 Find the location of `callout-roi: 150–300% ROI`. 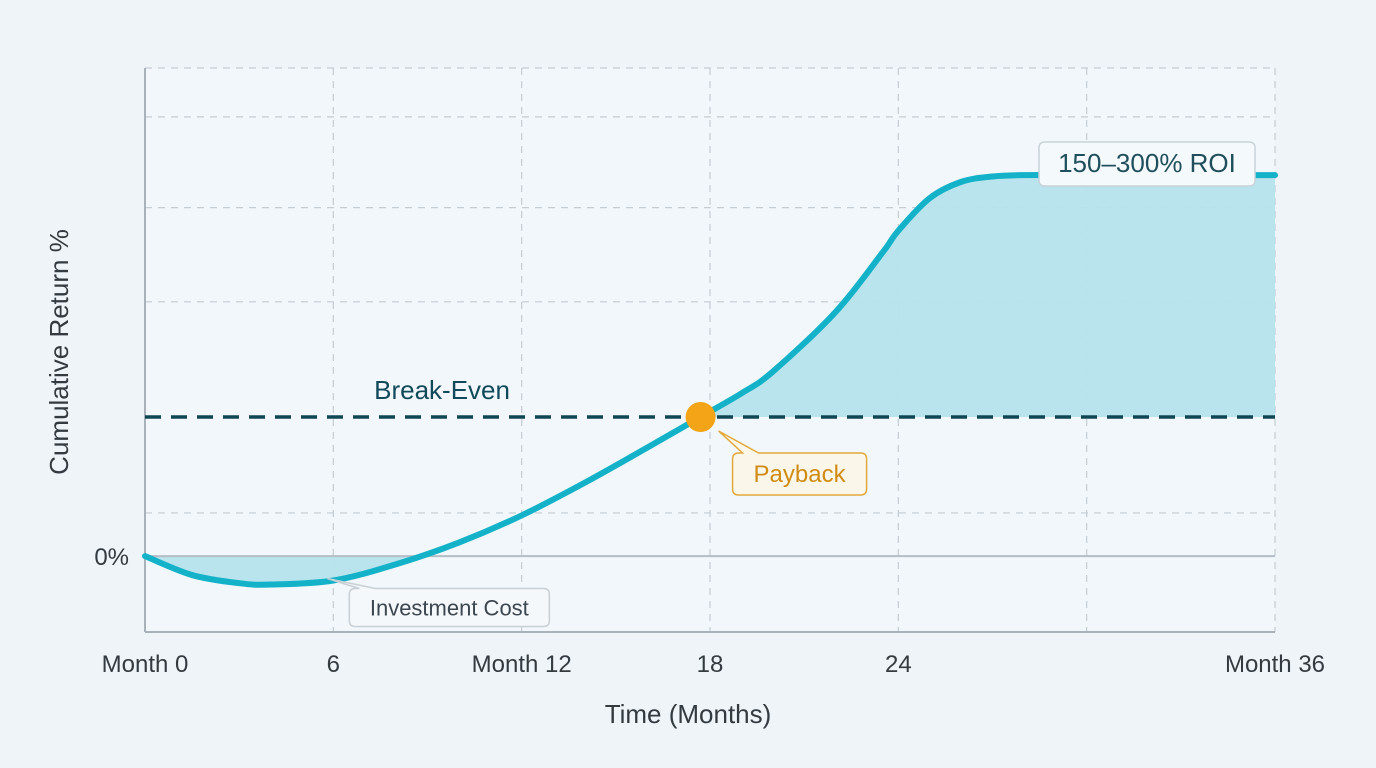

callout-roi: 150–300% ROI is located at coordinates (1147, 164).